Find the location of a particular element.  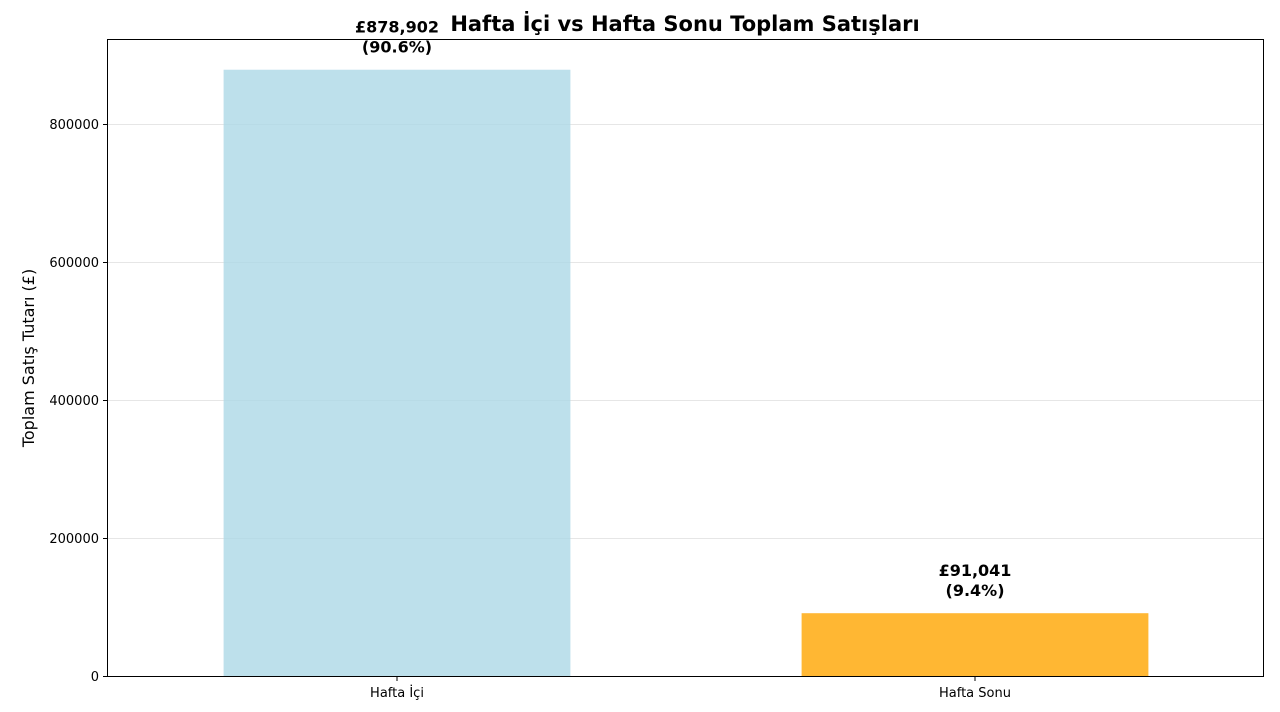

bar-value-label: £878,902 is located at coordinates (397, 27).